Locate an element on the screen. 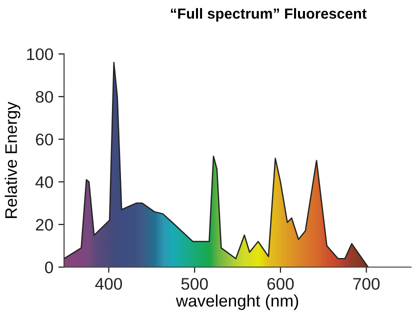  y-axis-title: Relative Energy is located at coordinates (12, 160).